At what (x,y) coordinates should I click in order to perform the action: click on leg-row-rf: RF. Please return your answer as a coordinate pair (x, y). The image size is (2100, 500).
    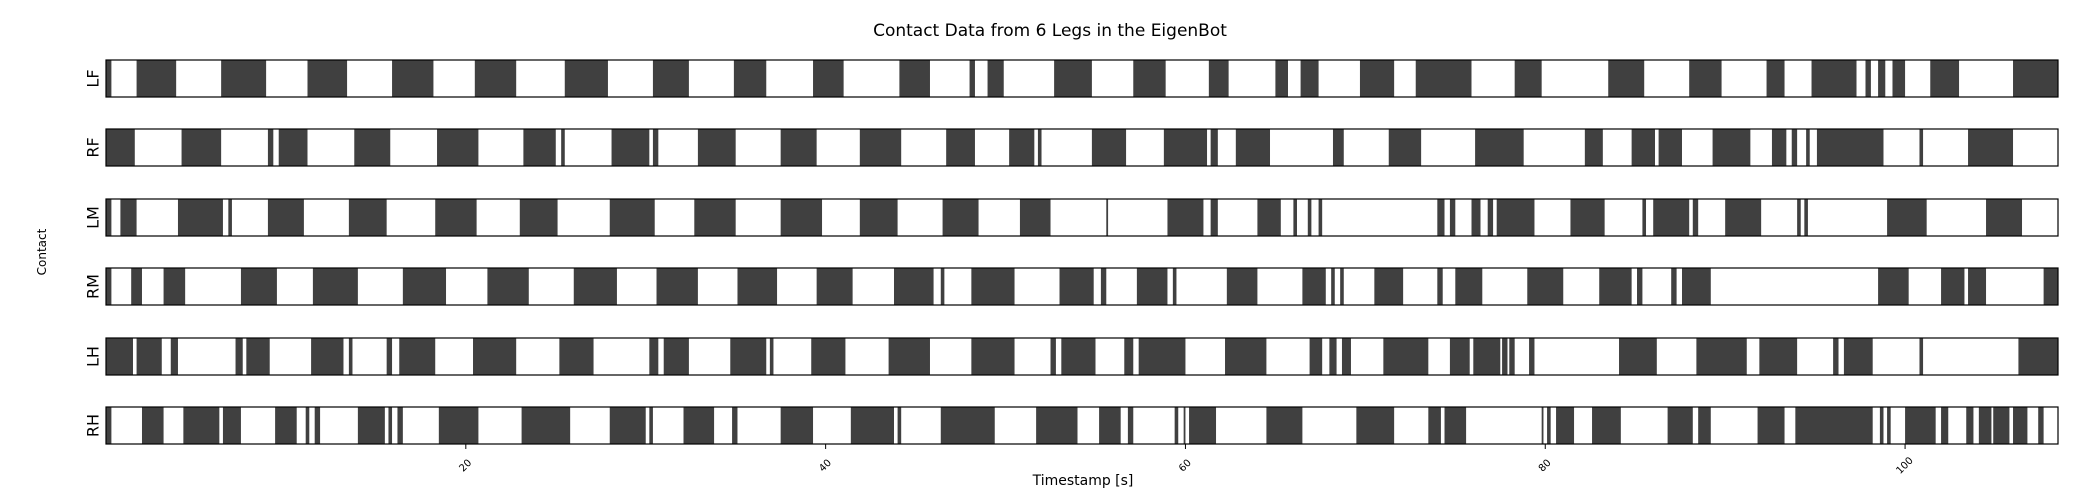
    Looking at the image, I should click on (1071, 147).